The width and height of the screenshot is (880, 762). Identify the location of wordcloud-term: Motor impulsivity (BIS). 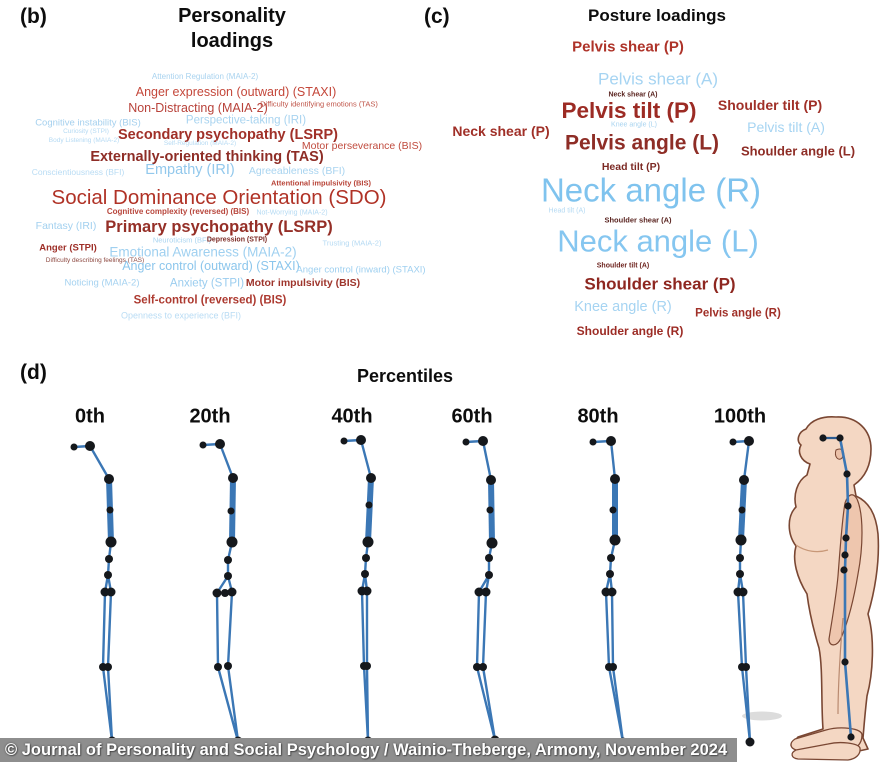
(303, 282).